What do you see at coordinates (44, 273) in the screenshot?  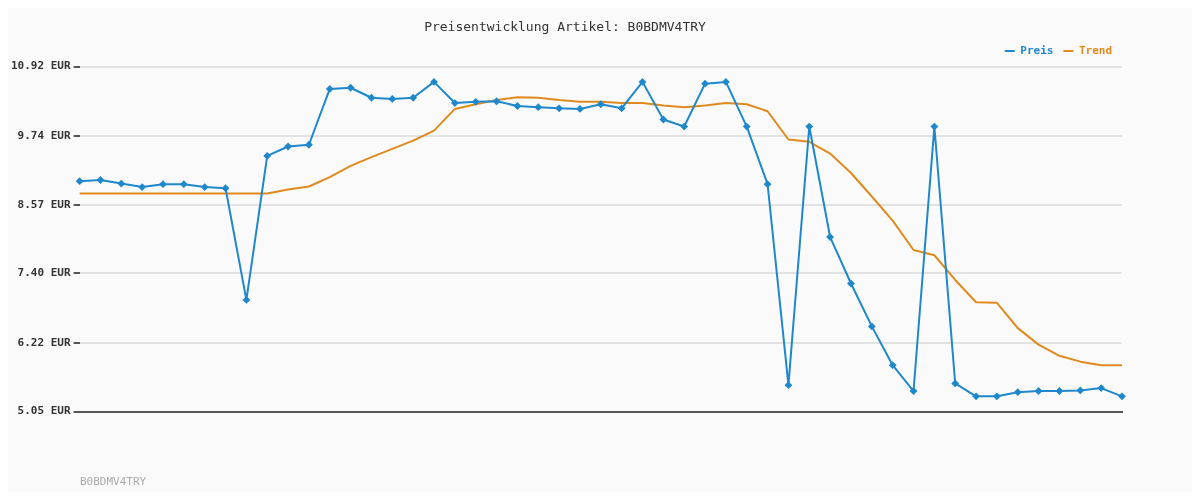 I see `y-tick-label: 7.40 EUR` at bounding box center [44, 273].